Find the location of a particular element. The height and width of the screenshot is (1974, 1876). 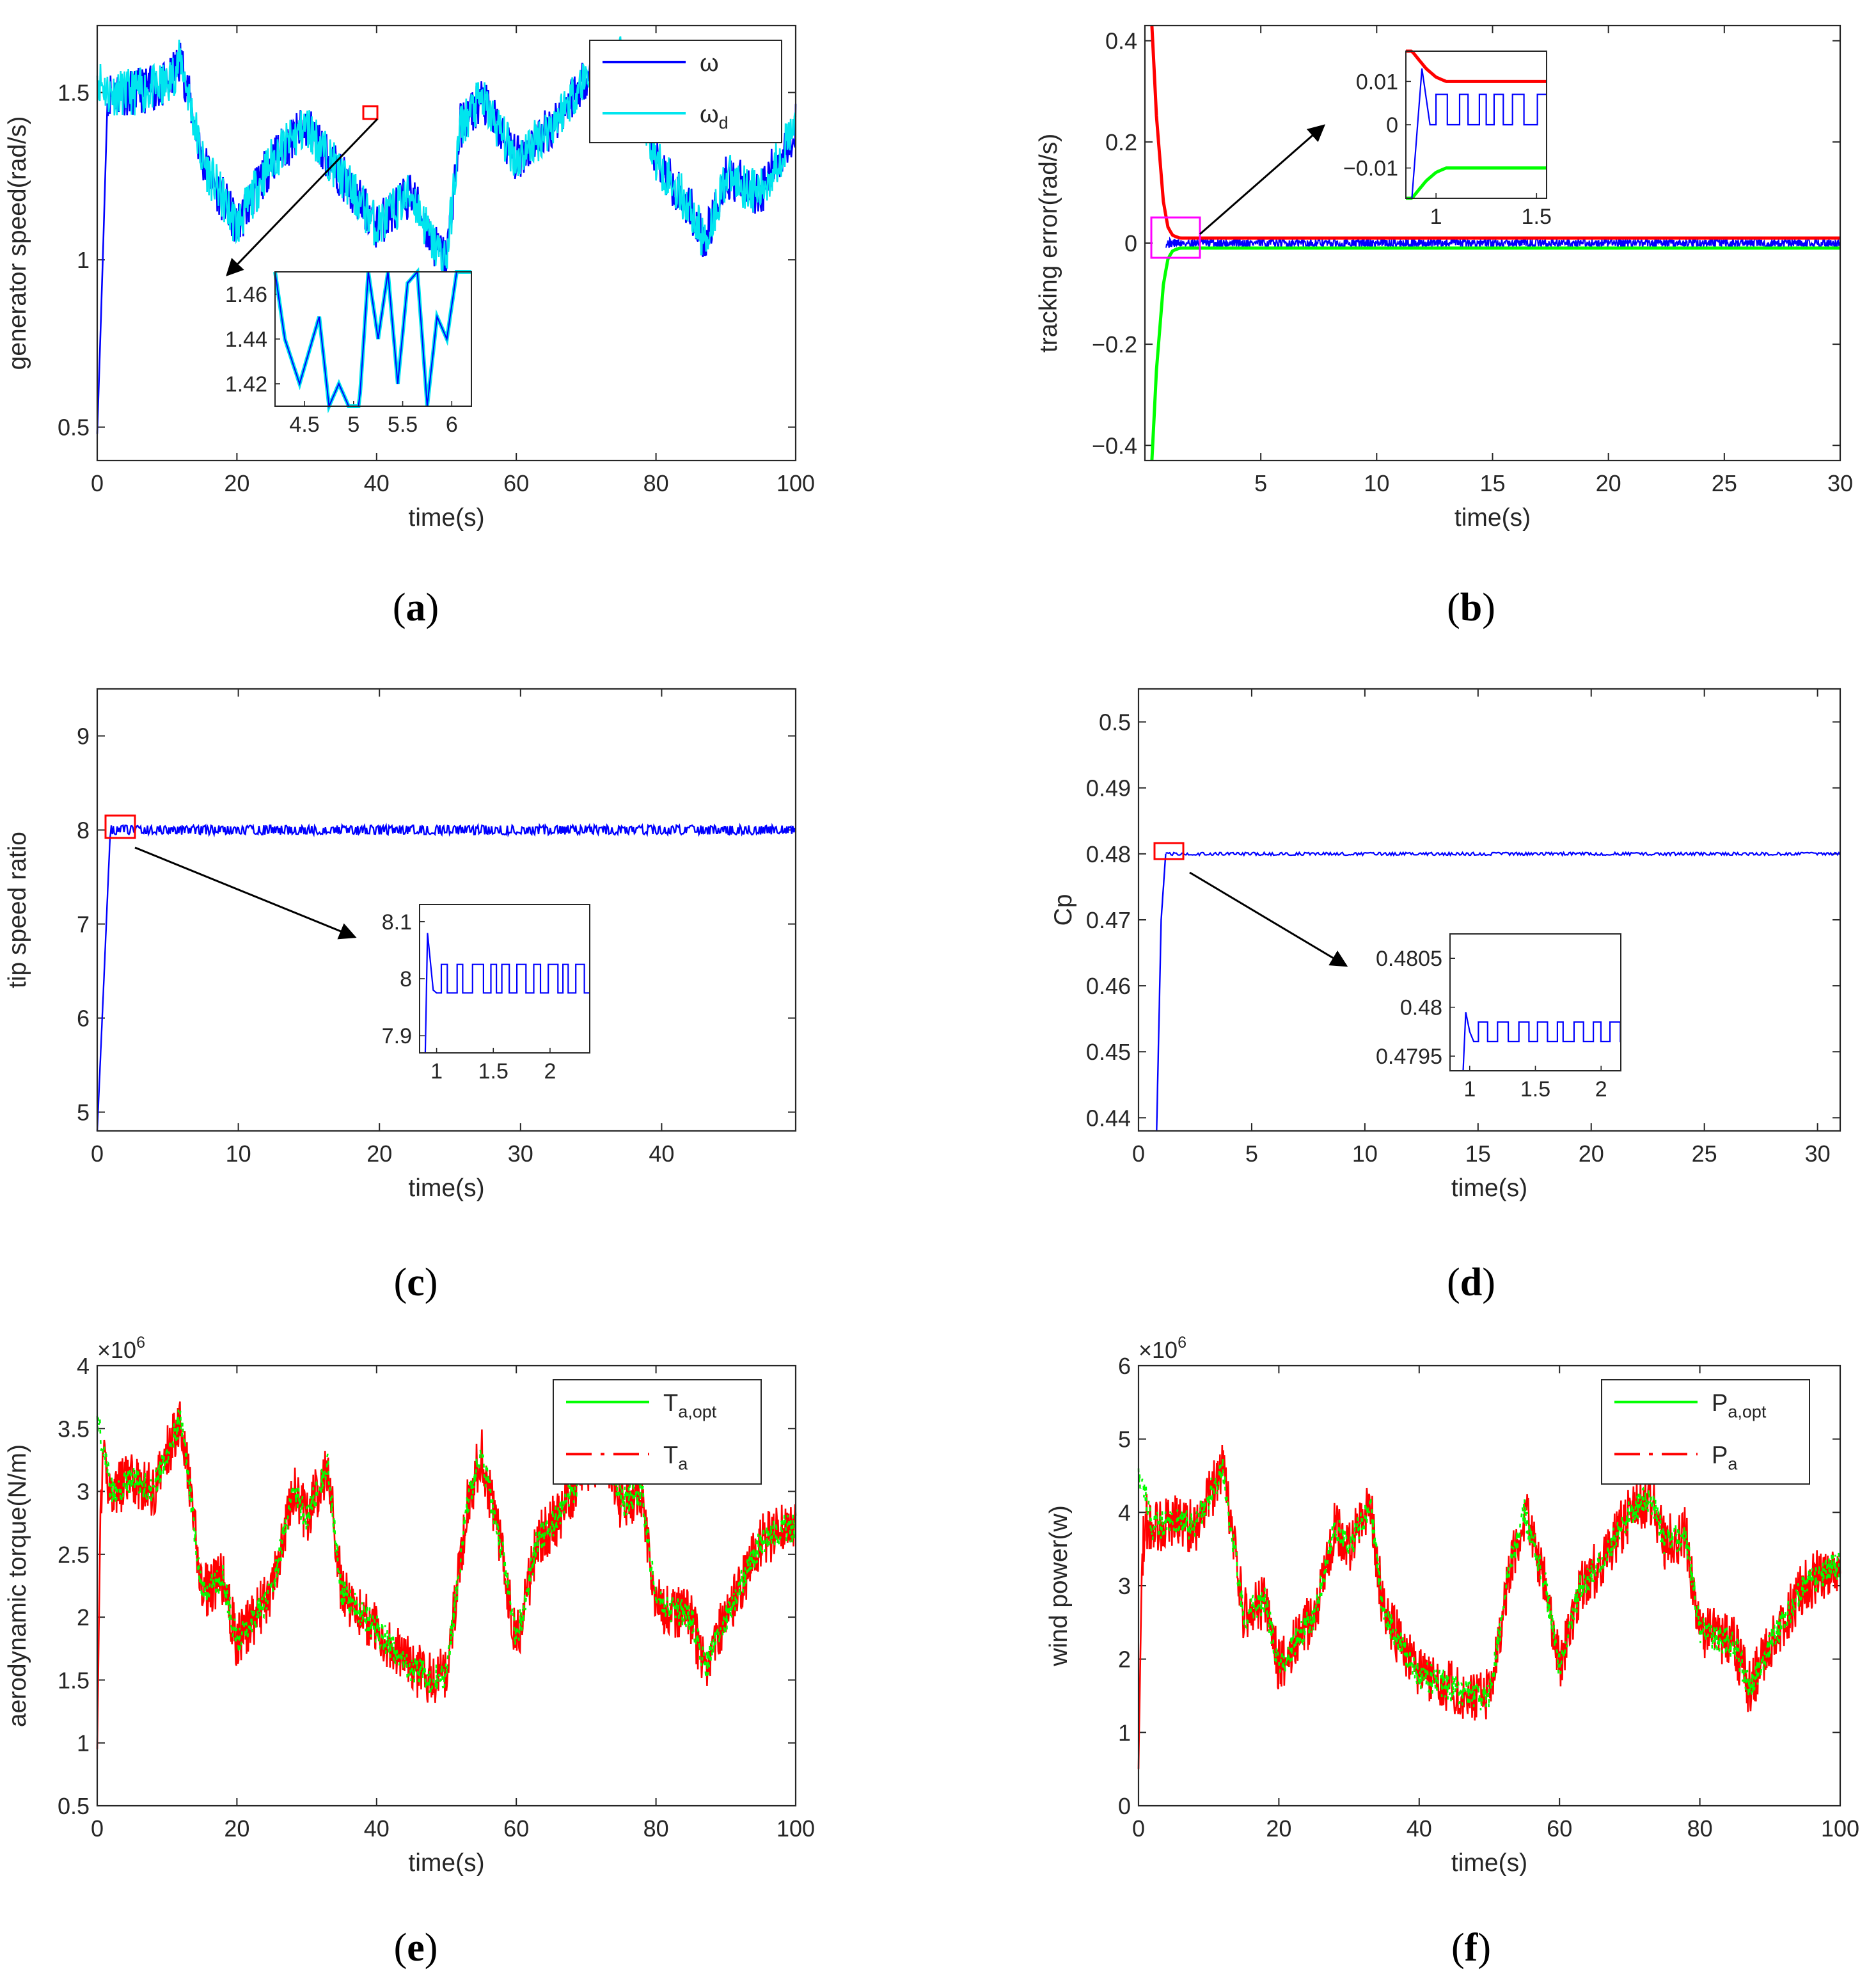

y-tick-label: 0.44 is located at coordinates (1108, 1118).